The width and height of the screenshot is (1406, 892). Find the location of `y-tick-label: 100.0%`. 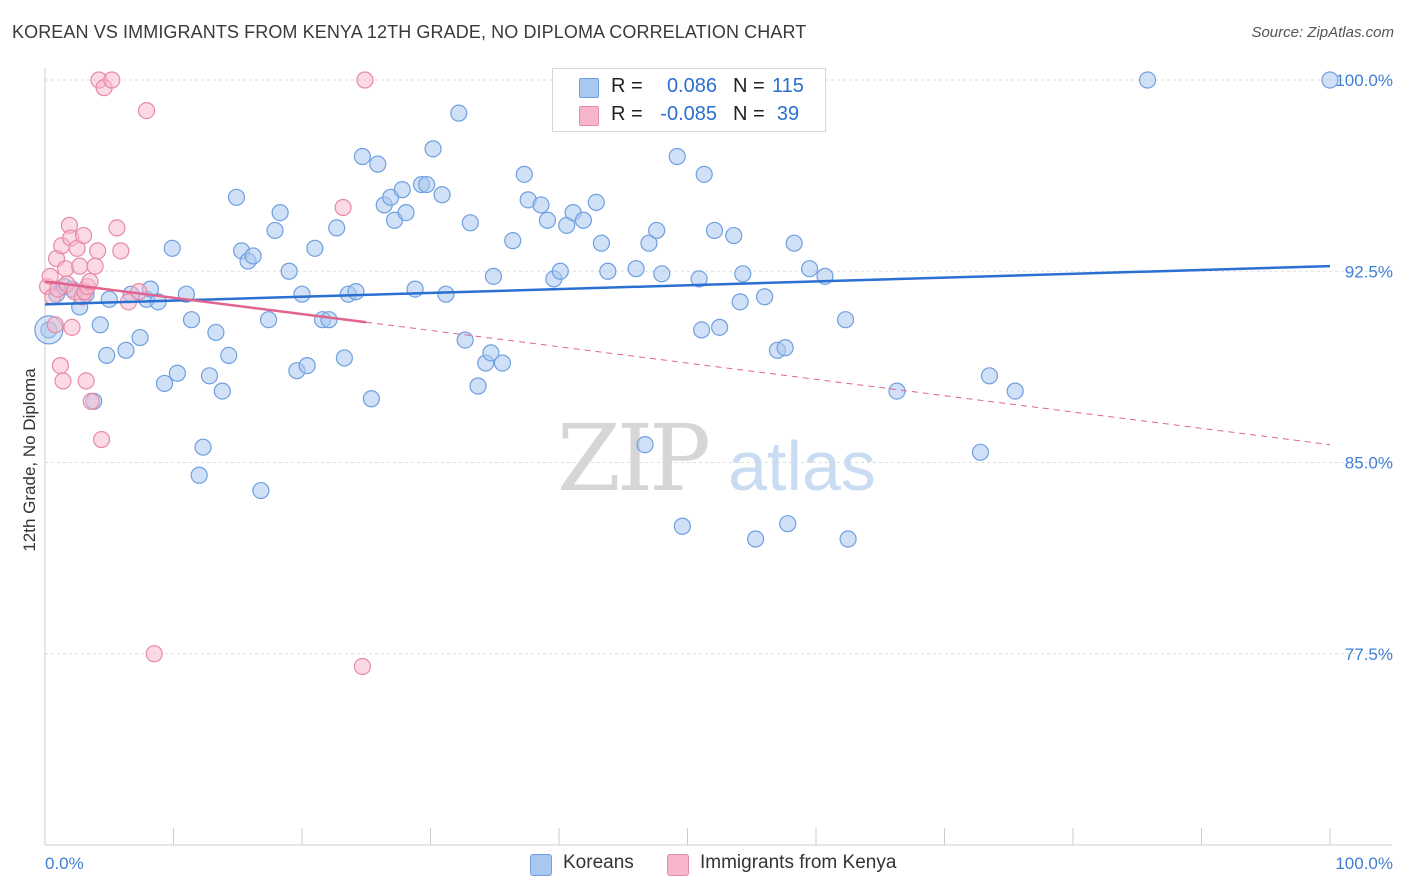

y-tick-label: 100.0% is located at coordinates (1364, 80).